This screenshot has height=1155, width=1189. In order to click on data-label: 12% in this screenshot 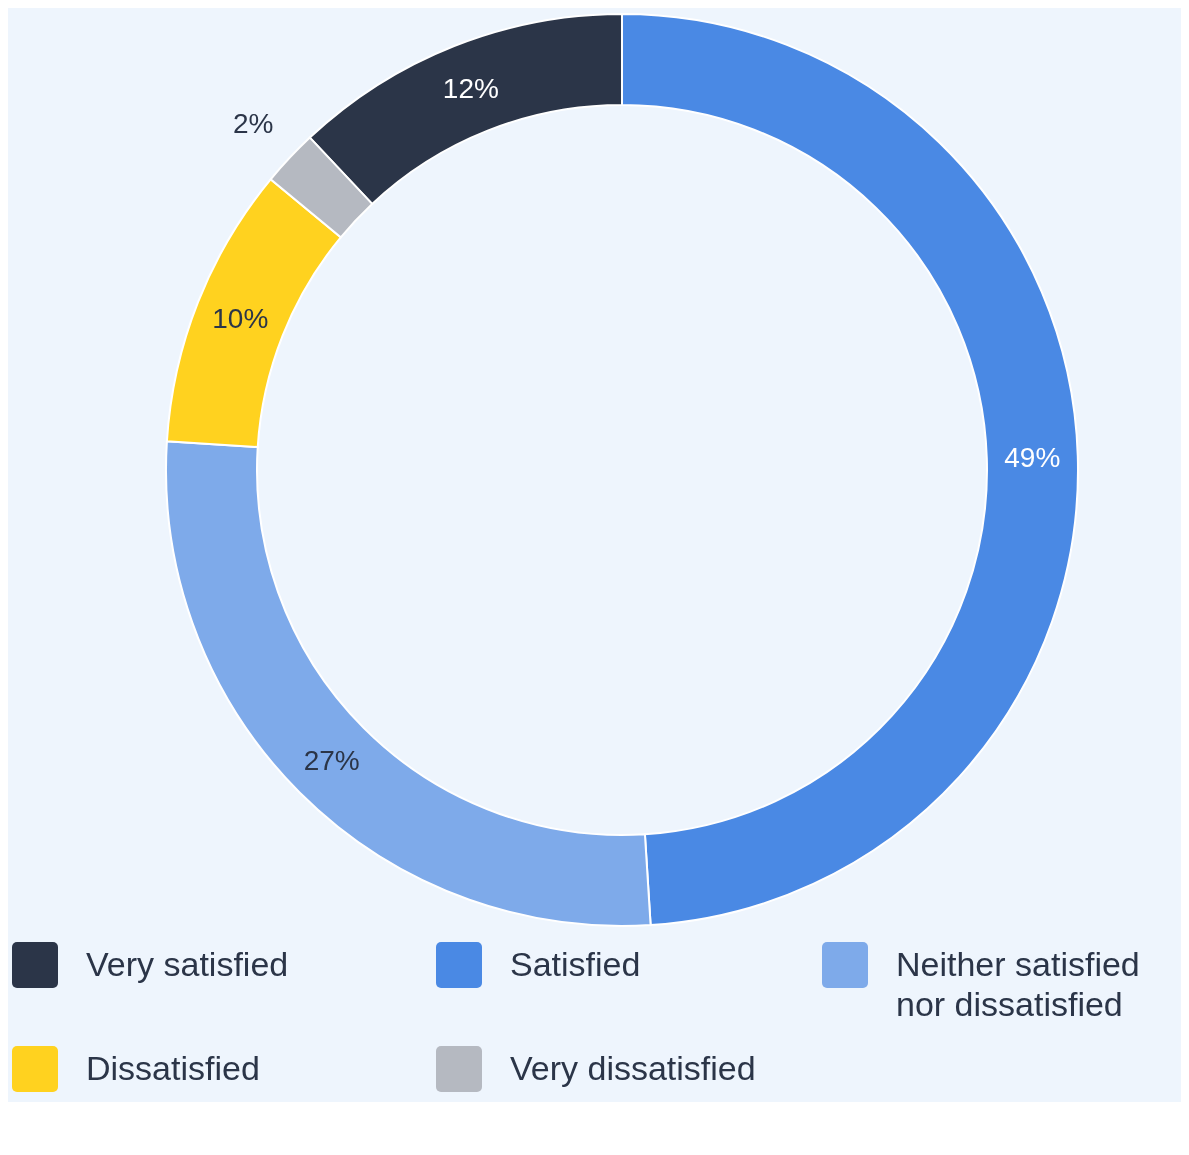, I will do `click(470, 88)`.